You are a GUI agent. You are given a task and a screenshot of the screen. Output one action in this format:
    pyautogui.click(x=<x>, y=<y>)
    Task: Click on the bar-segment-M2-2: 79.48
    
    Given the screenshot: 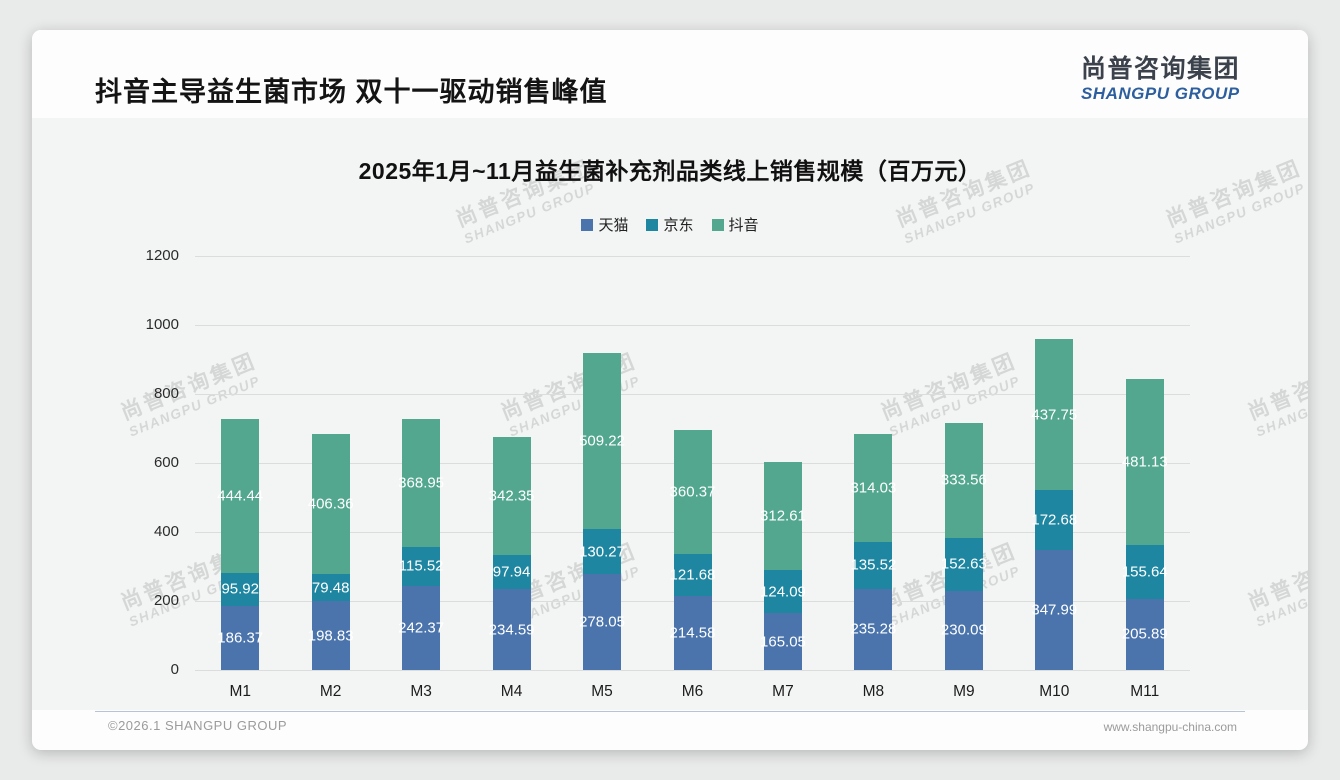 What is the action you would take?
    pyautogui.click(x=330, y=588)
    